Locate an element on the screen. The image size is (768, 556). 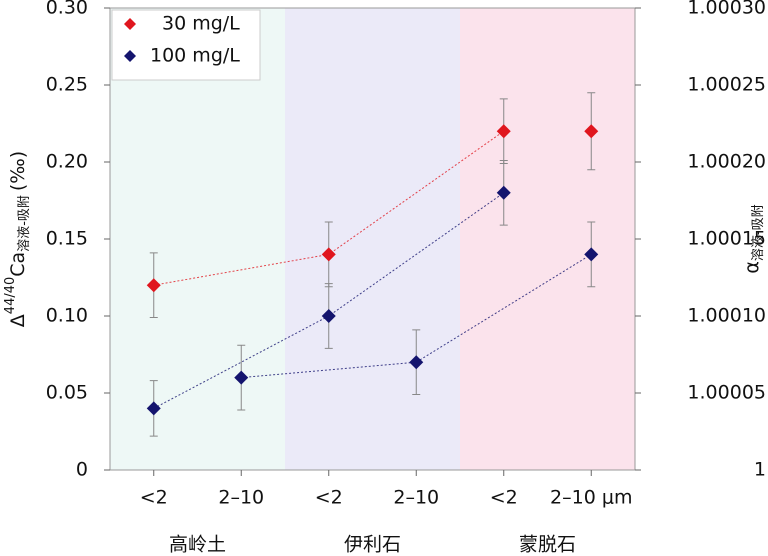
y2-axis-label-part: 溶液-吸附 is located at coordinates (758, 232).